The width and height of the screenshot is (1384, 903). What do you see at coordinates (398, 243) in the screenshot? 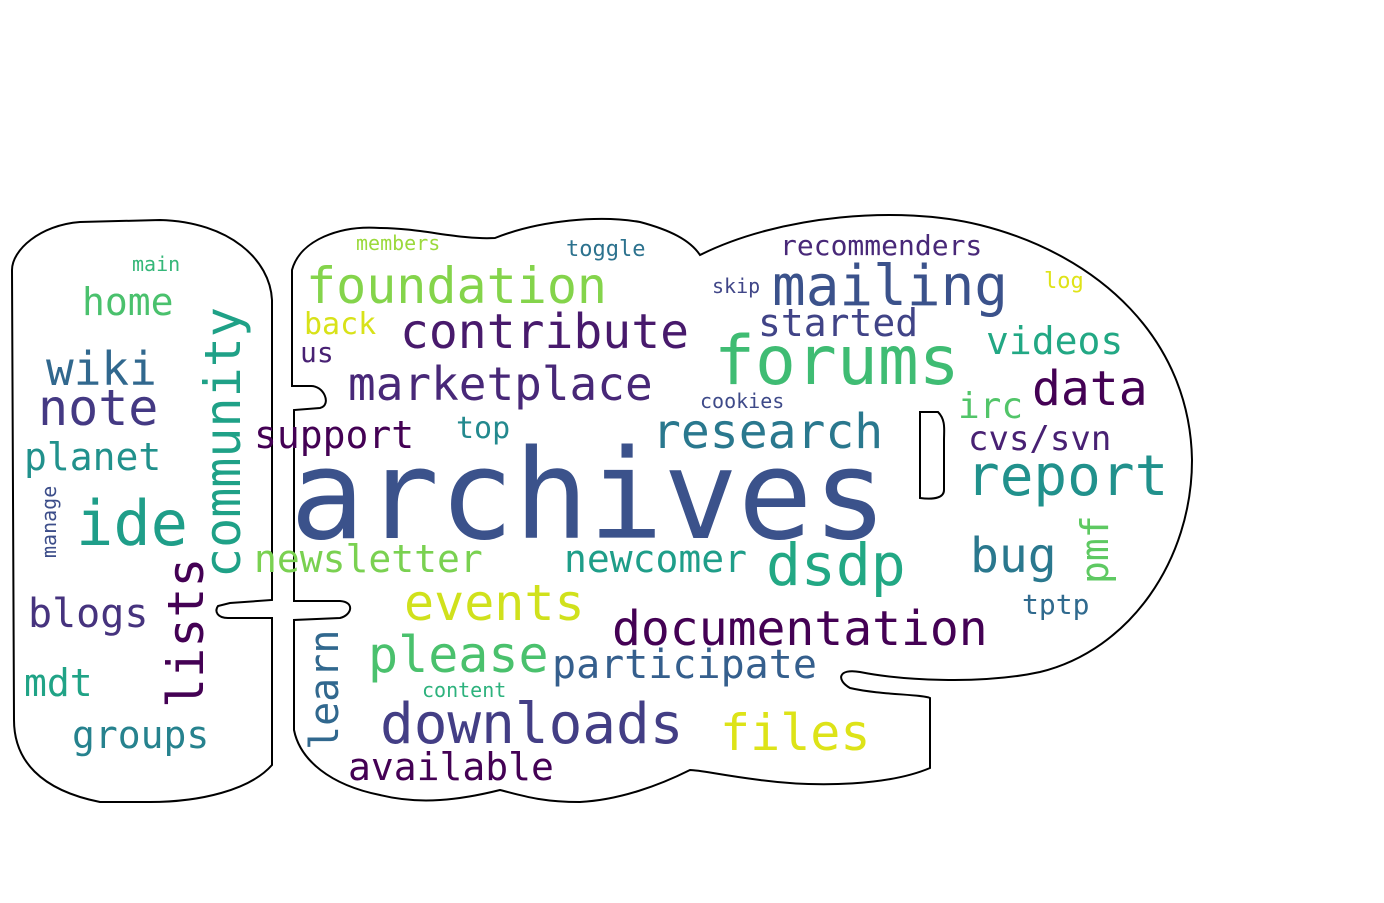
I see `word-members: members` at bounding box center [398, 243].